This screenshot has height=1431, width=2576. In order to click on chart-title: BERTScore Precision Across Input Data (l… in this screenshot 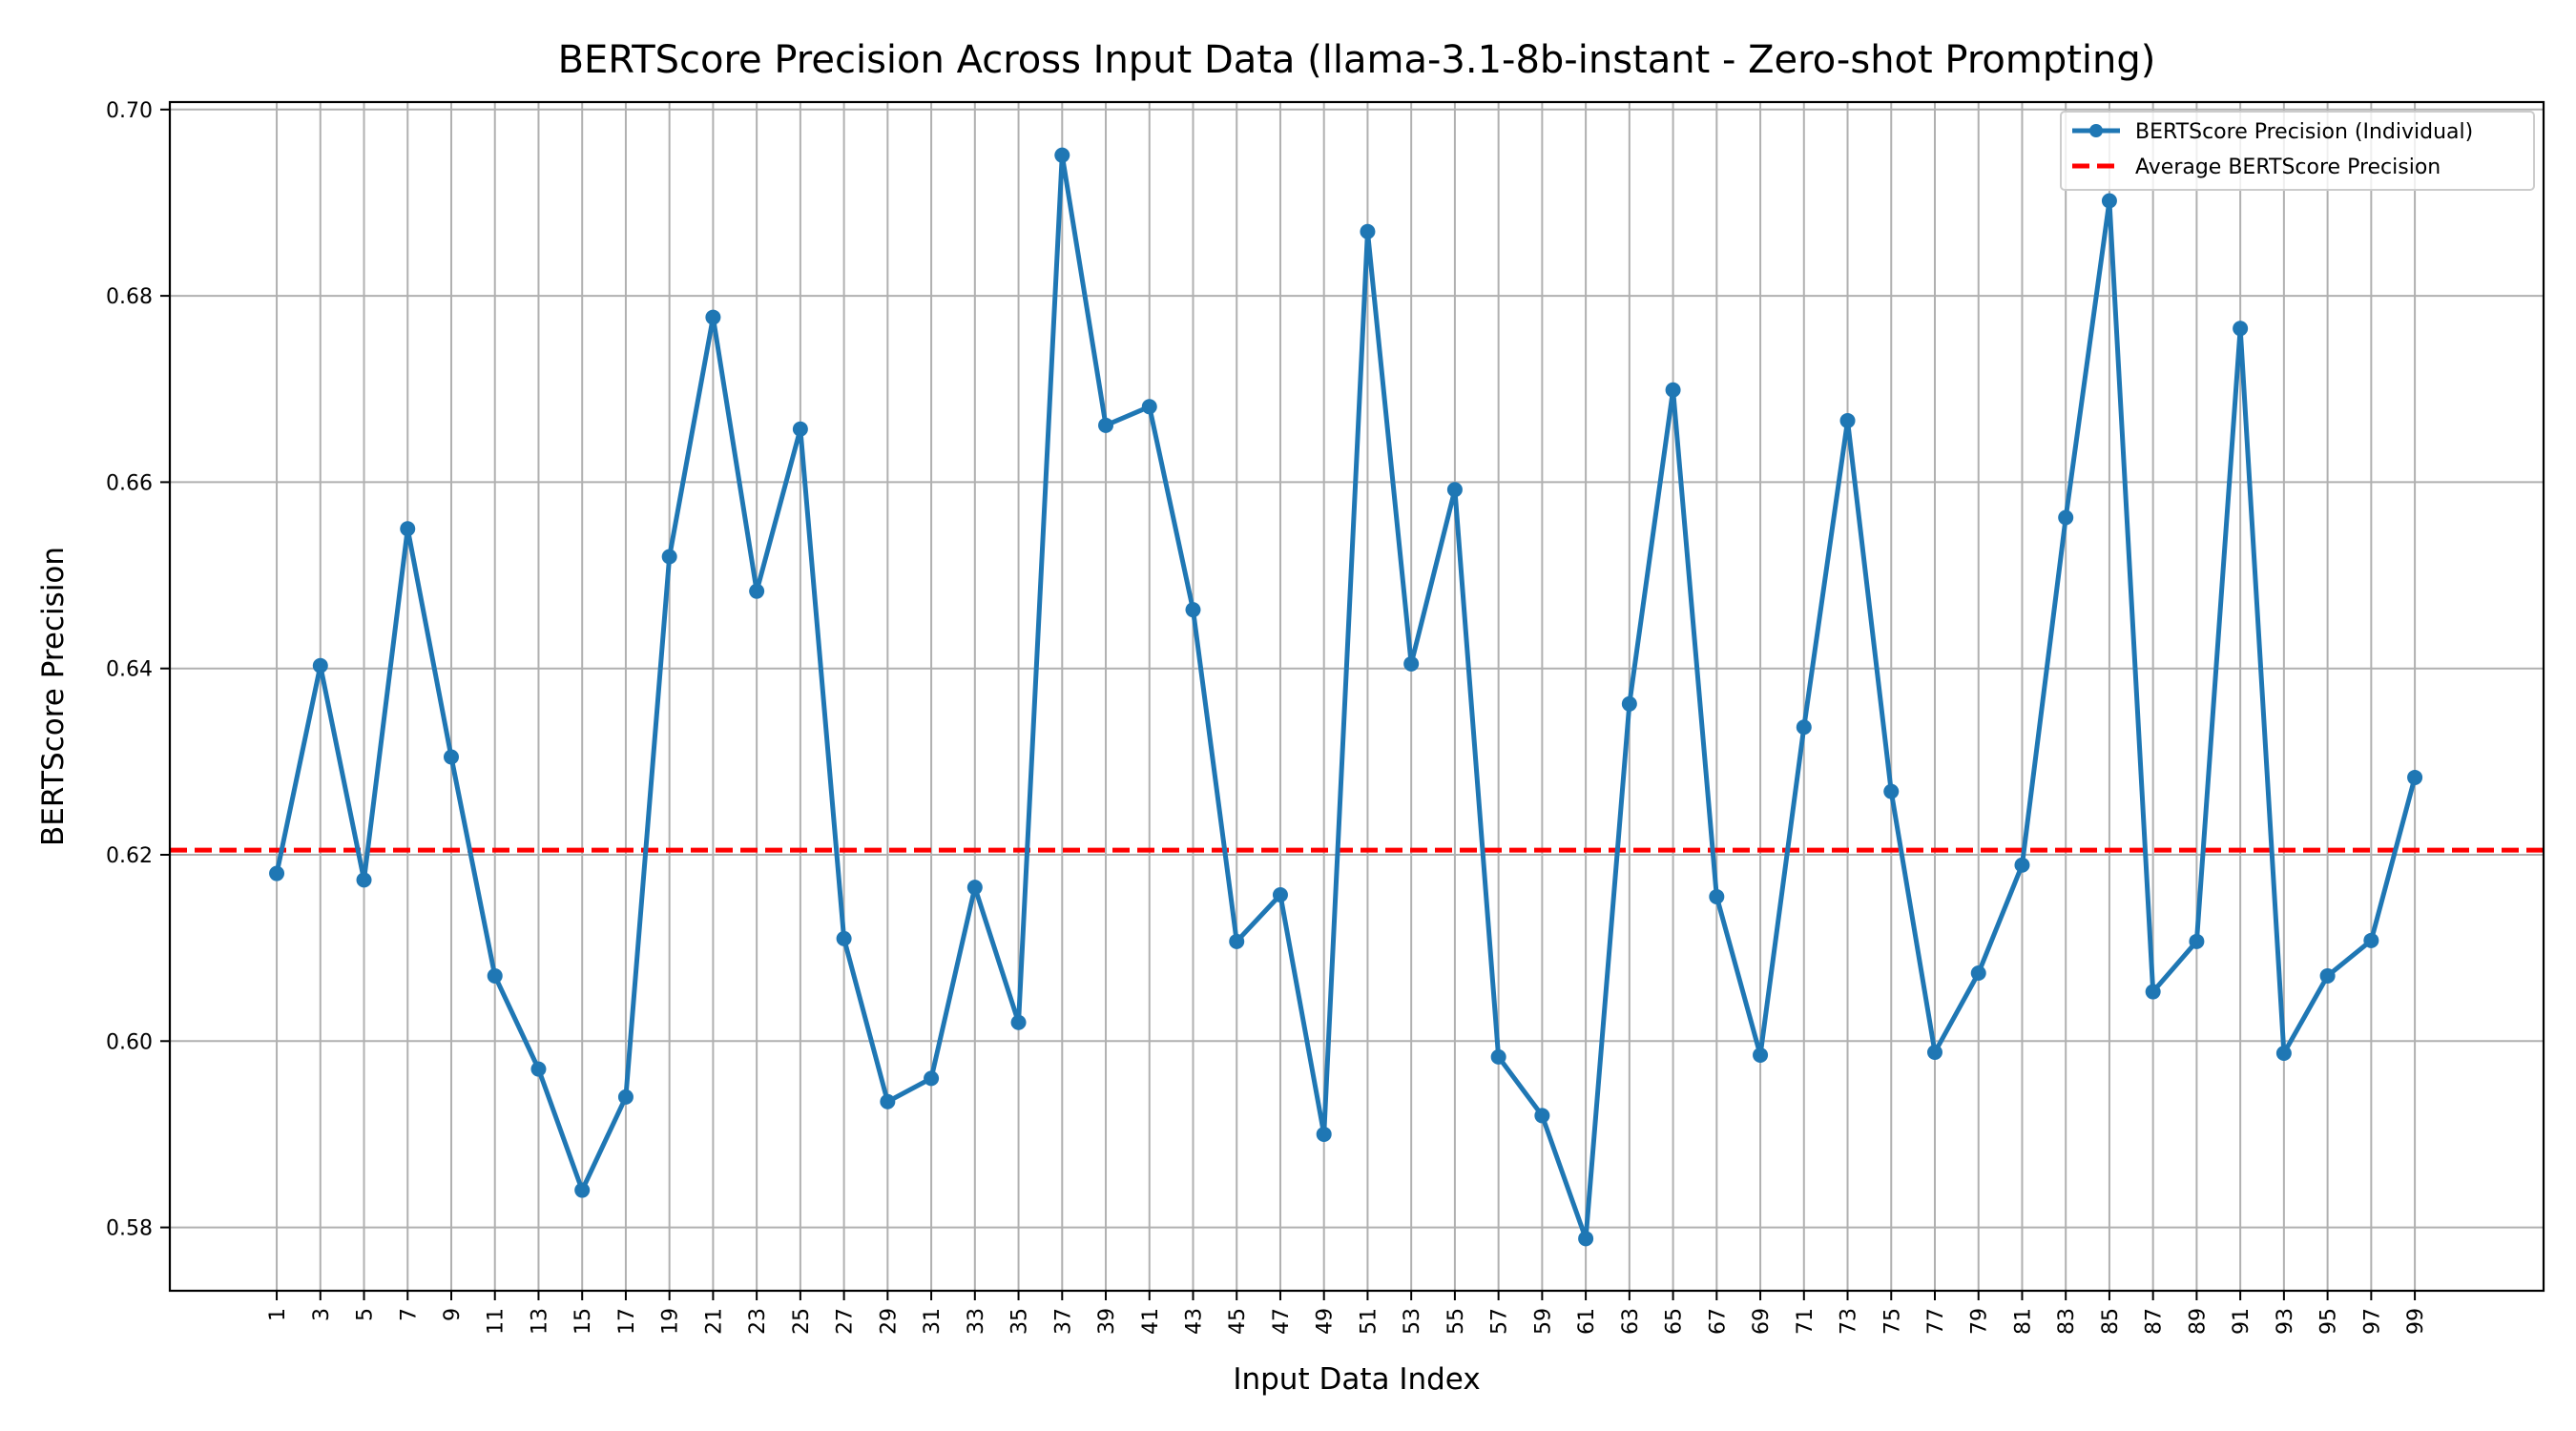, I will do `click(1357, 60)`.